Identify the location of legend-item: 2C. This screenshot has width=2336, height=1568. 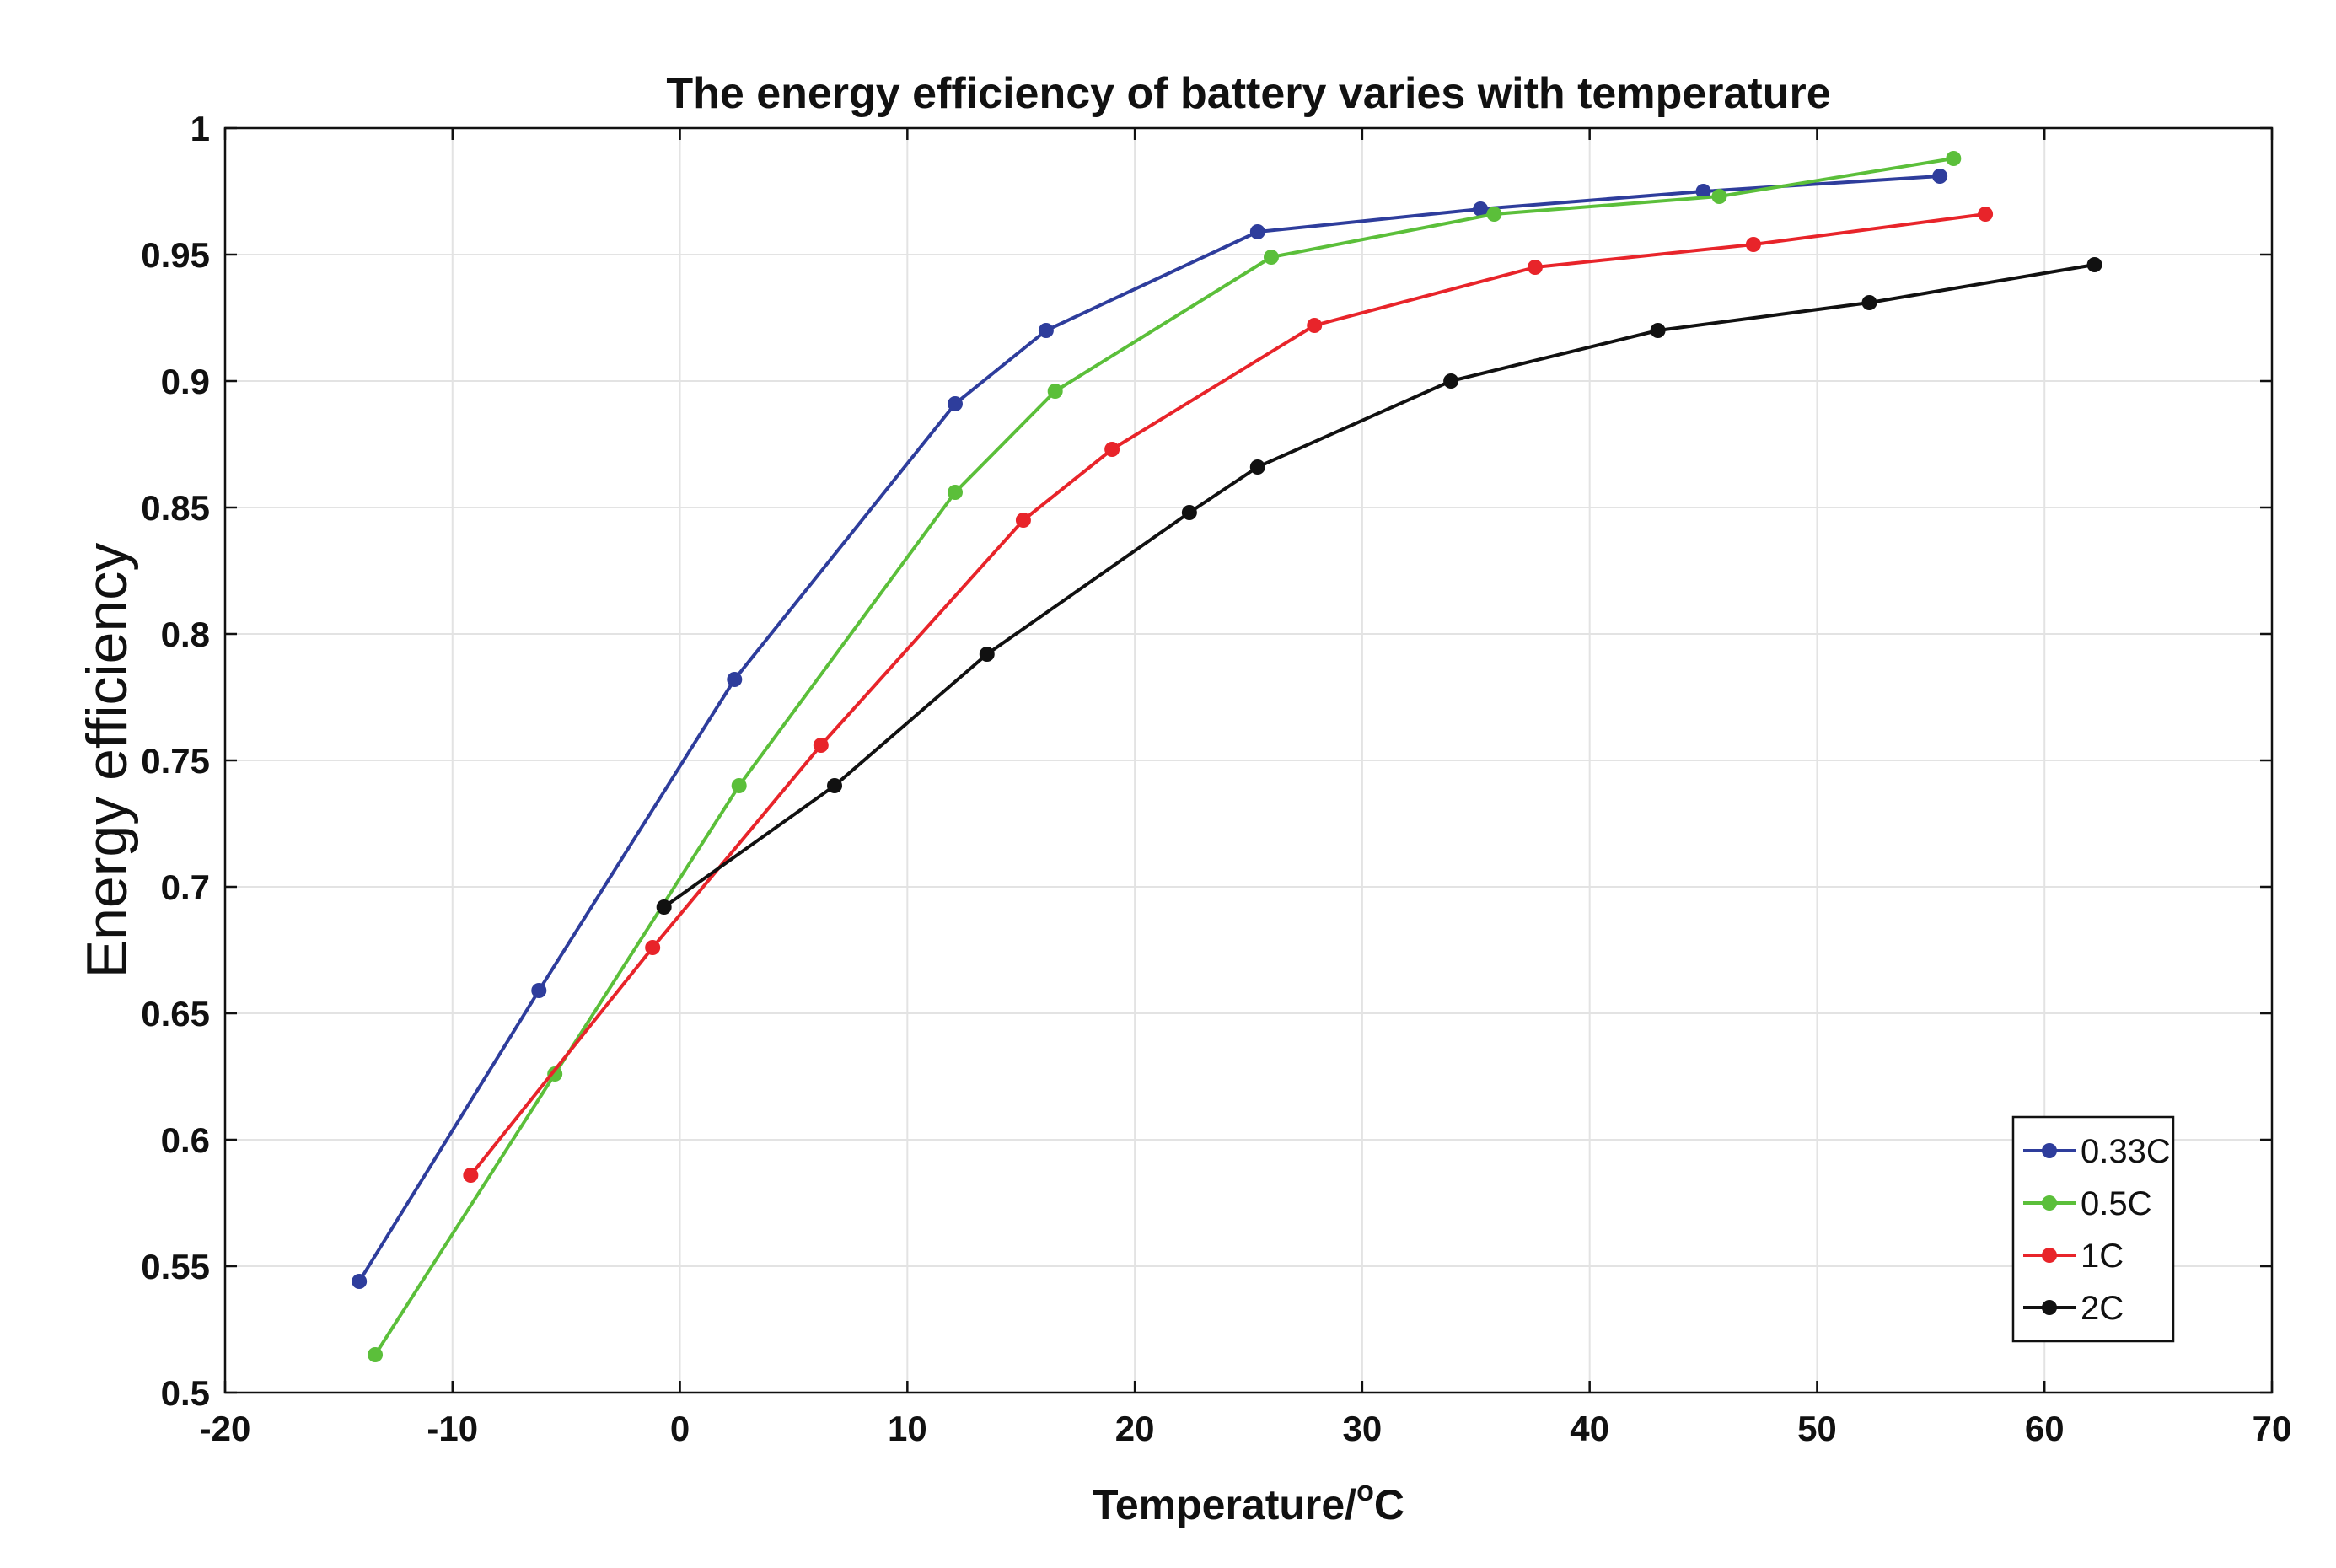
(2073, 1308).